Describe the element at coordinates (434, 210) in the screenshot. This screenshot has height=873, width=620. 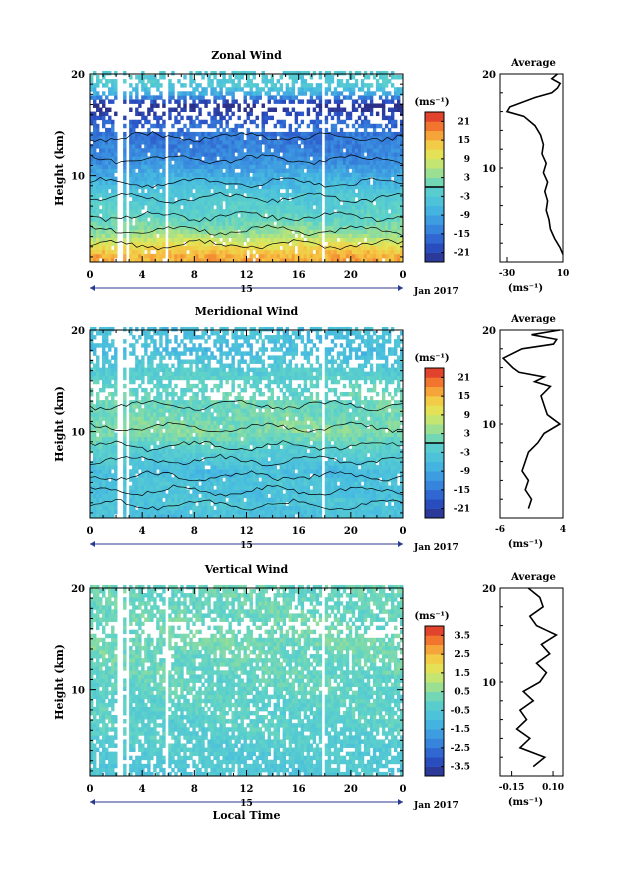
I see `colorbar-swatch` at that location.